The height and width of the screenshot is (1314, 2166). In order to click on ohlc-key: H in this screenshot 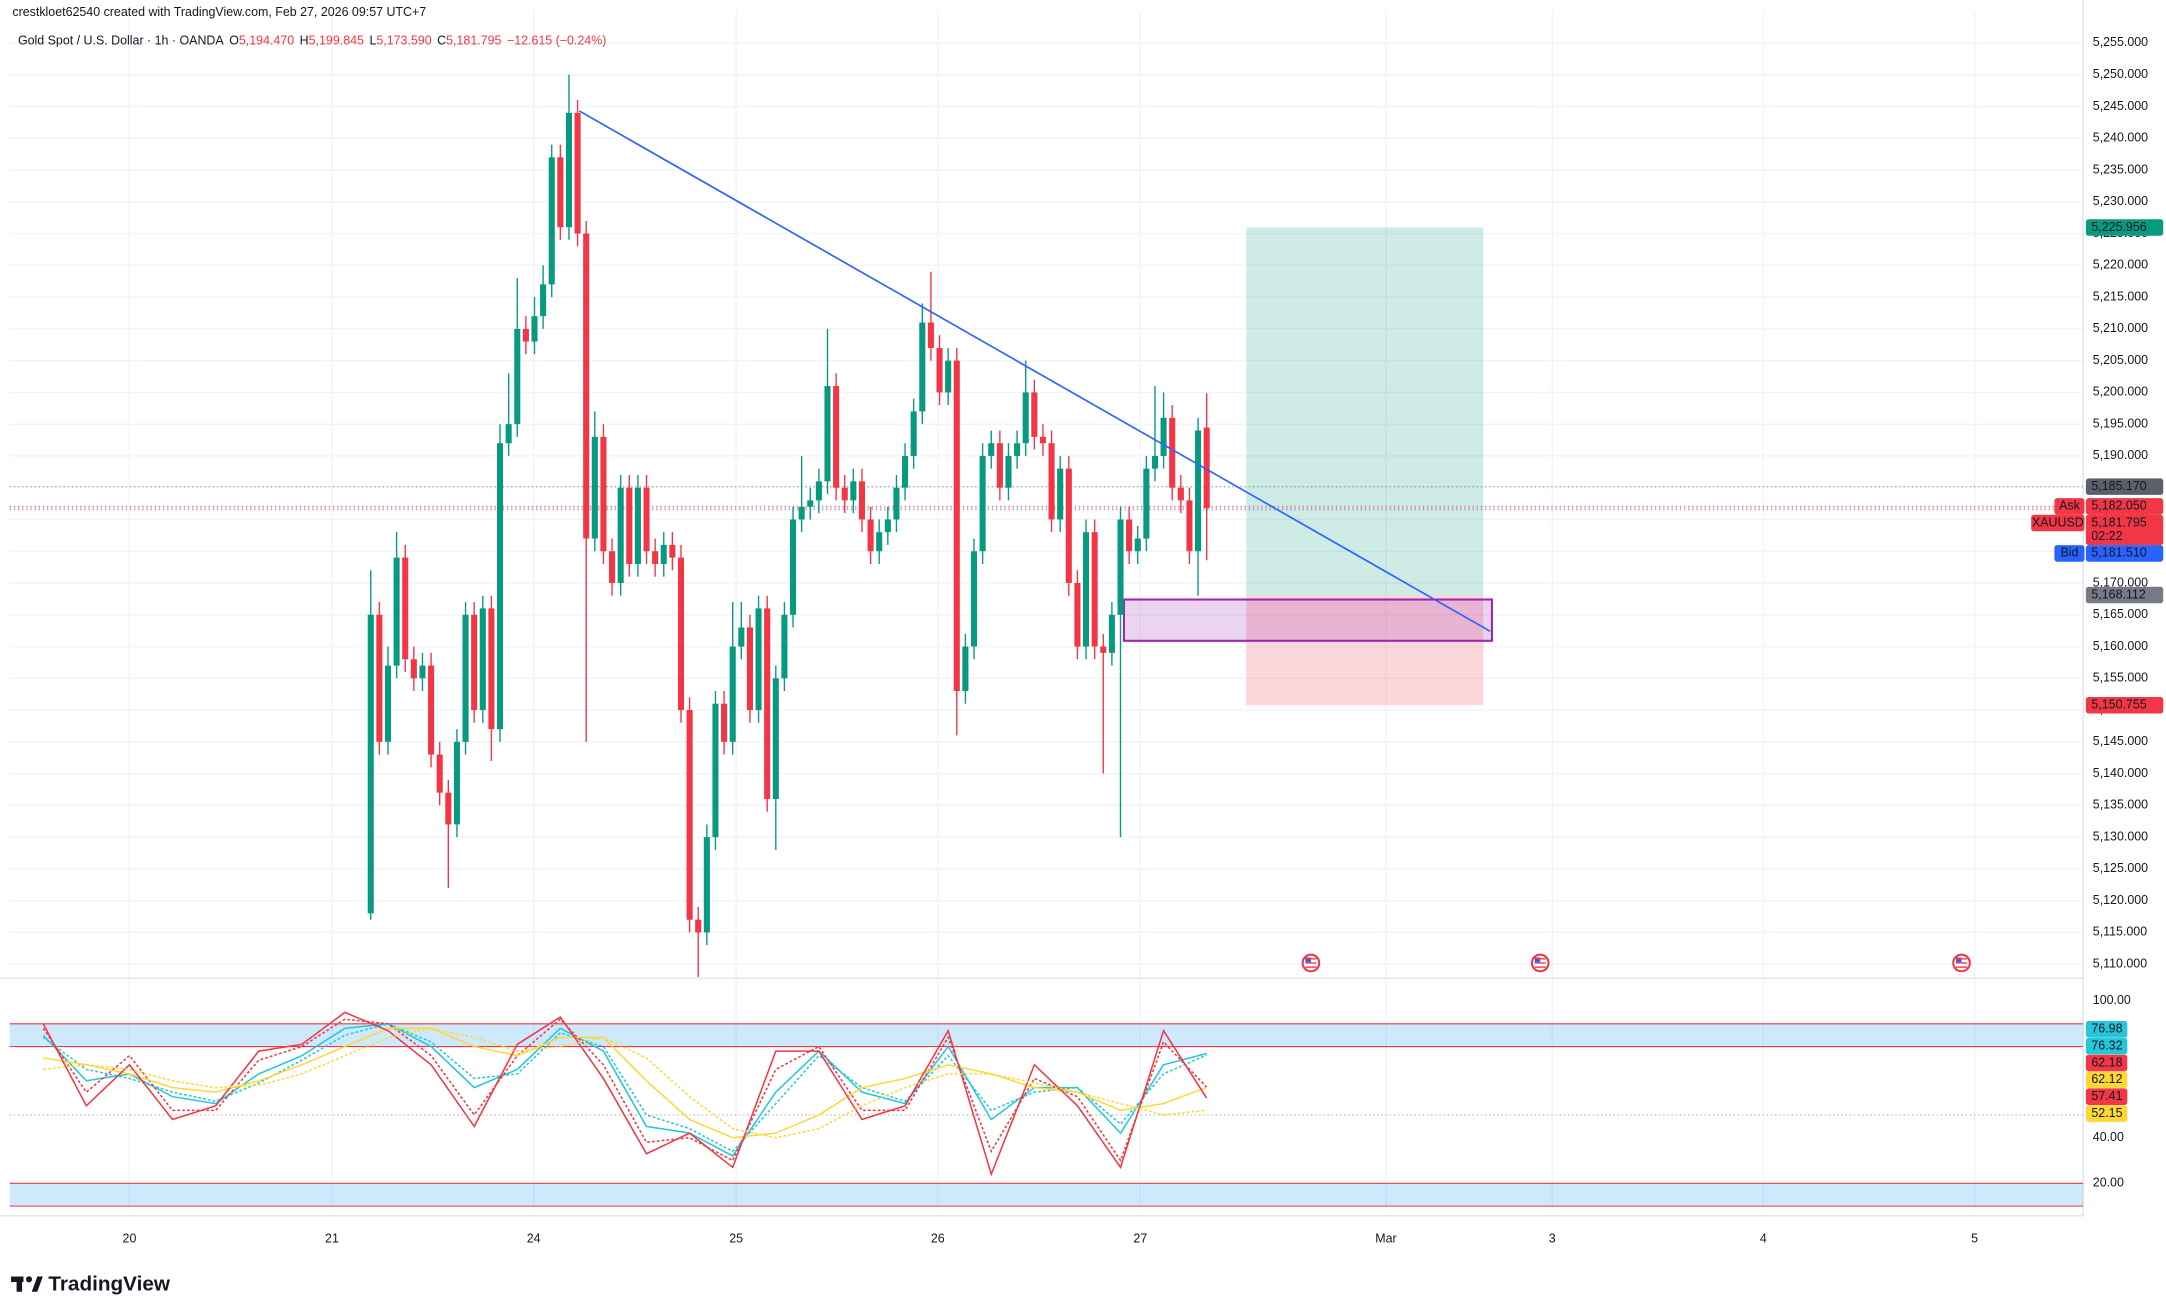, I will do `click(304, 41)`.